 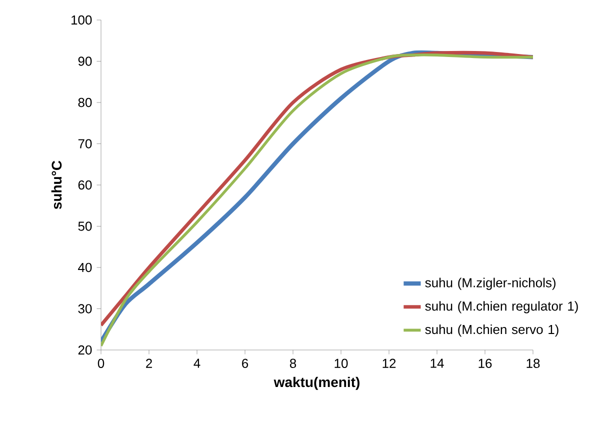 I want to click on x-tick-label: 2, so click(x=149, y=363).